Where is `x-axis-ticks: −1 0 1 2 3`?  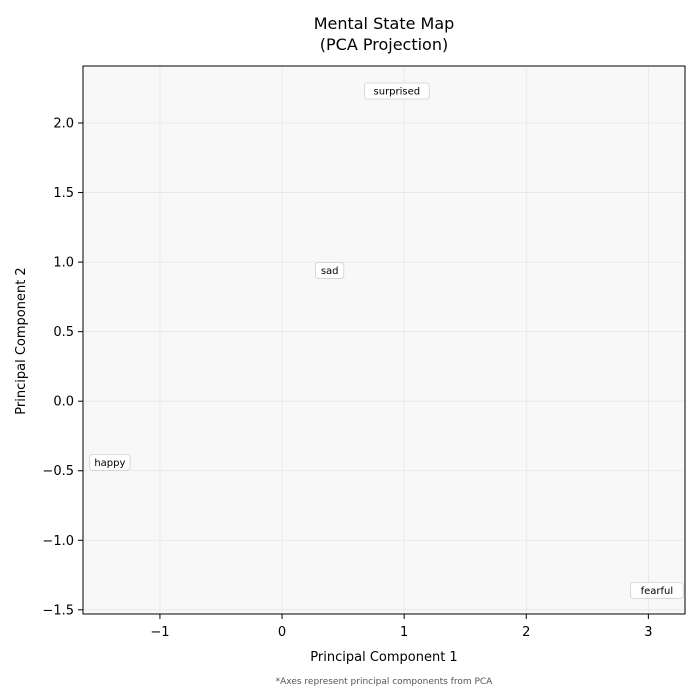
x-axis-ticks: −1 0 1 2 3 is located at coordinates (401, 627).